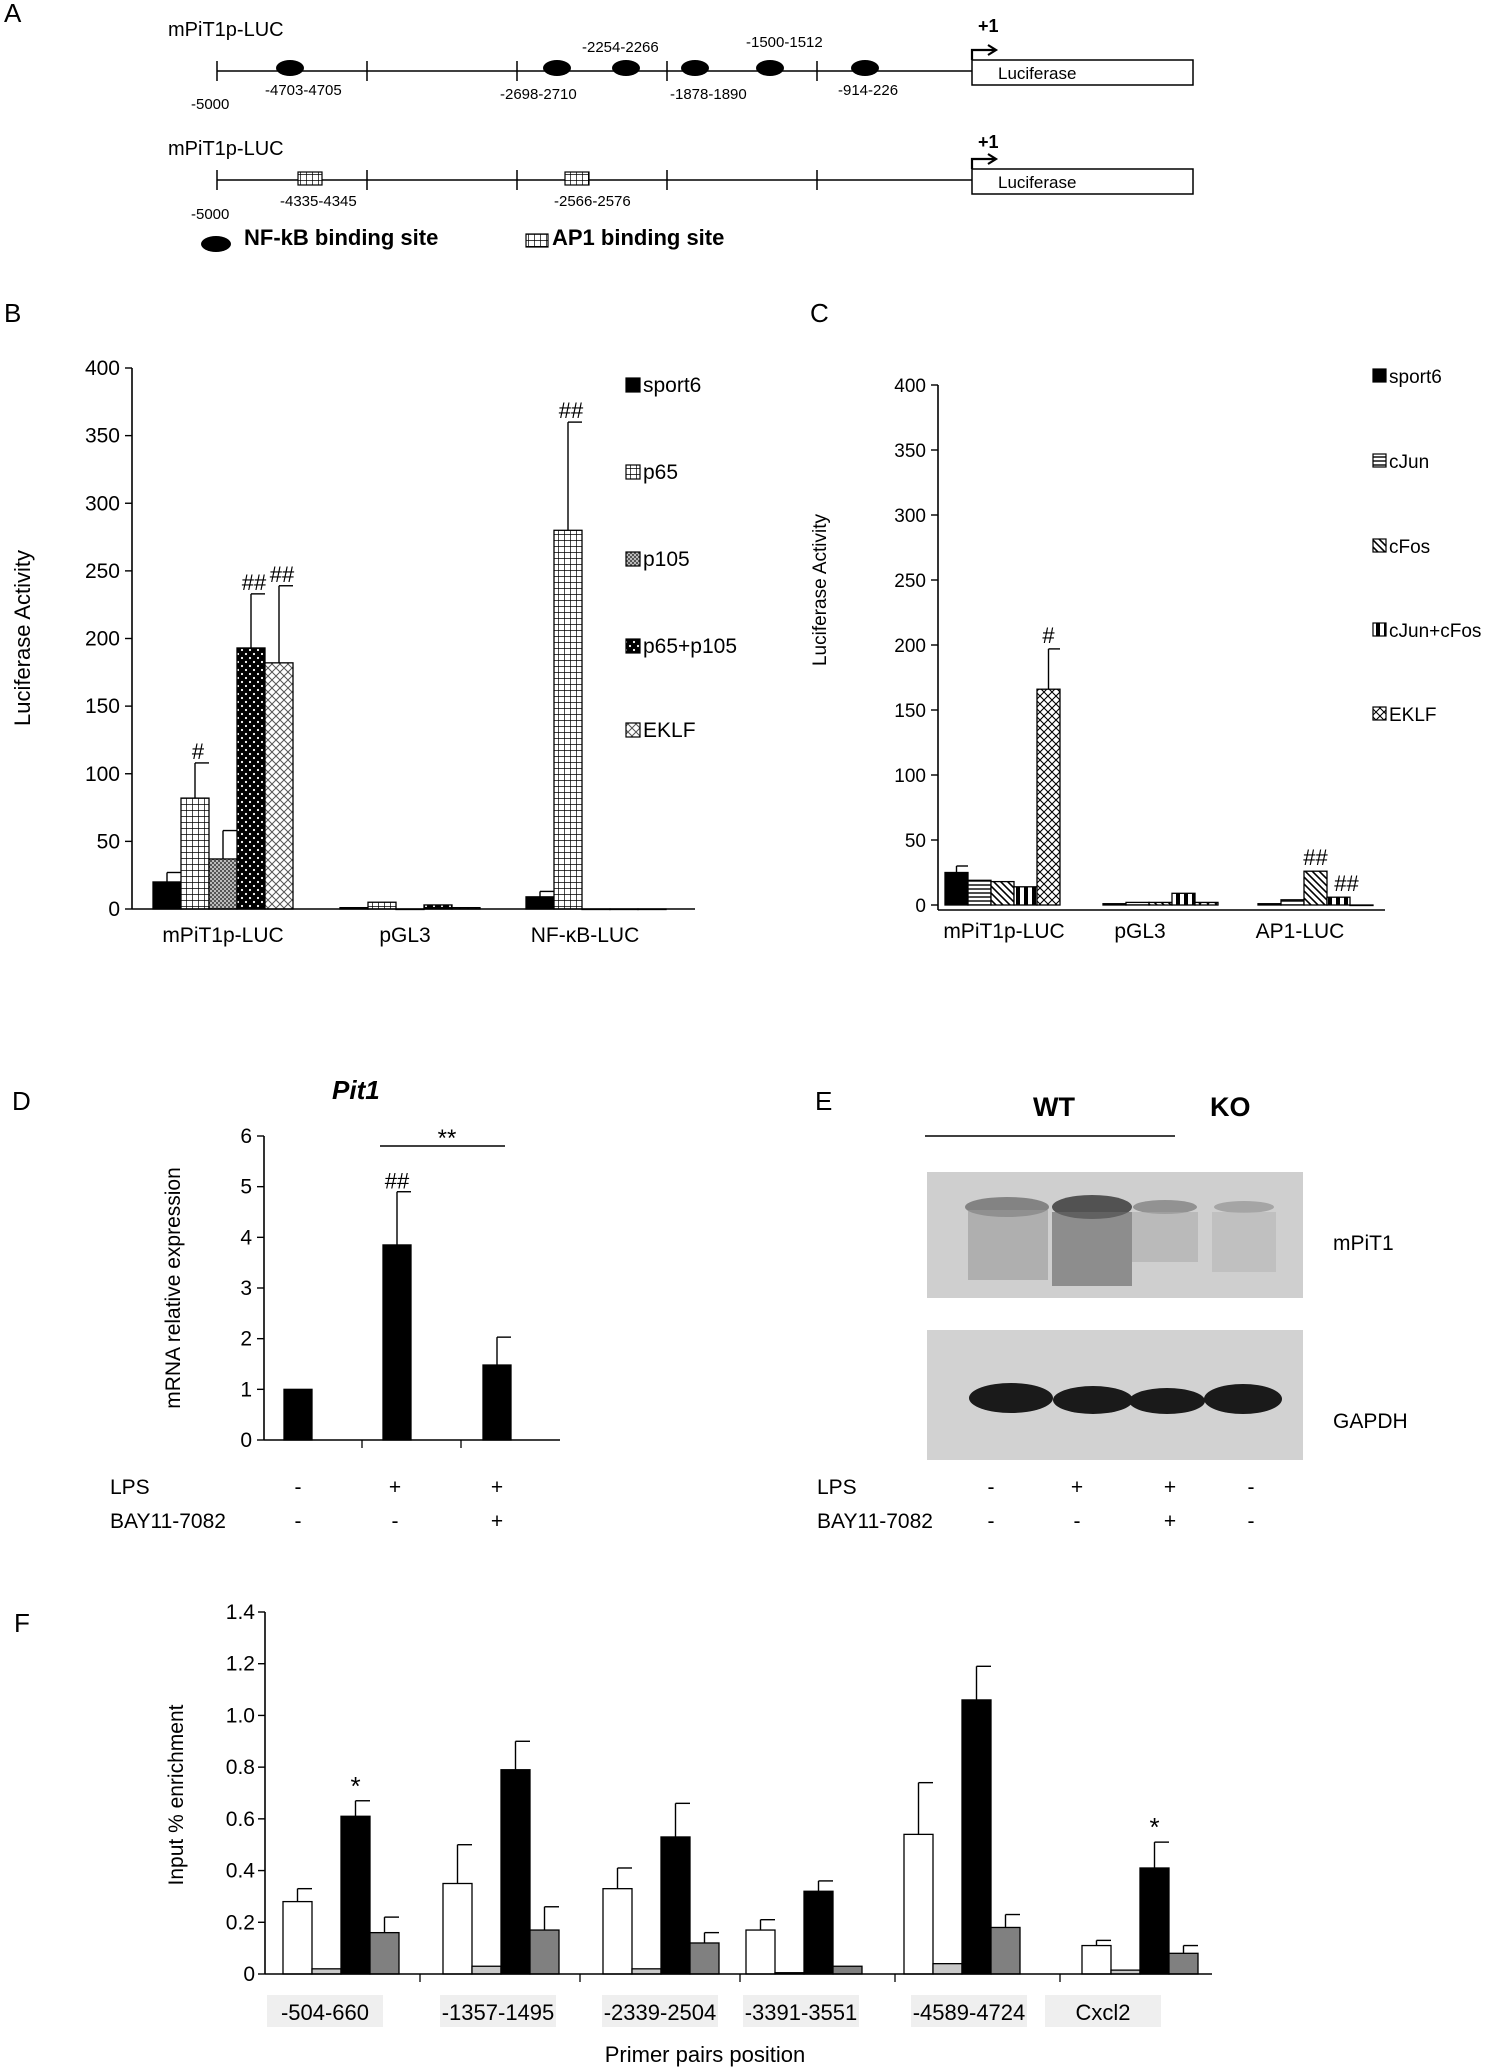 The image size is (1496, 2069). I want to click on construct-label-nfkb: mPiT1p-LUC, so click(226, 30).